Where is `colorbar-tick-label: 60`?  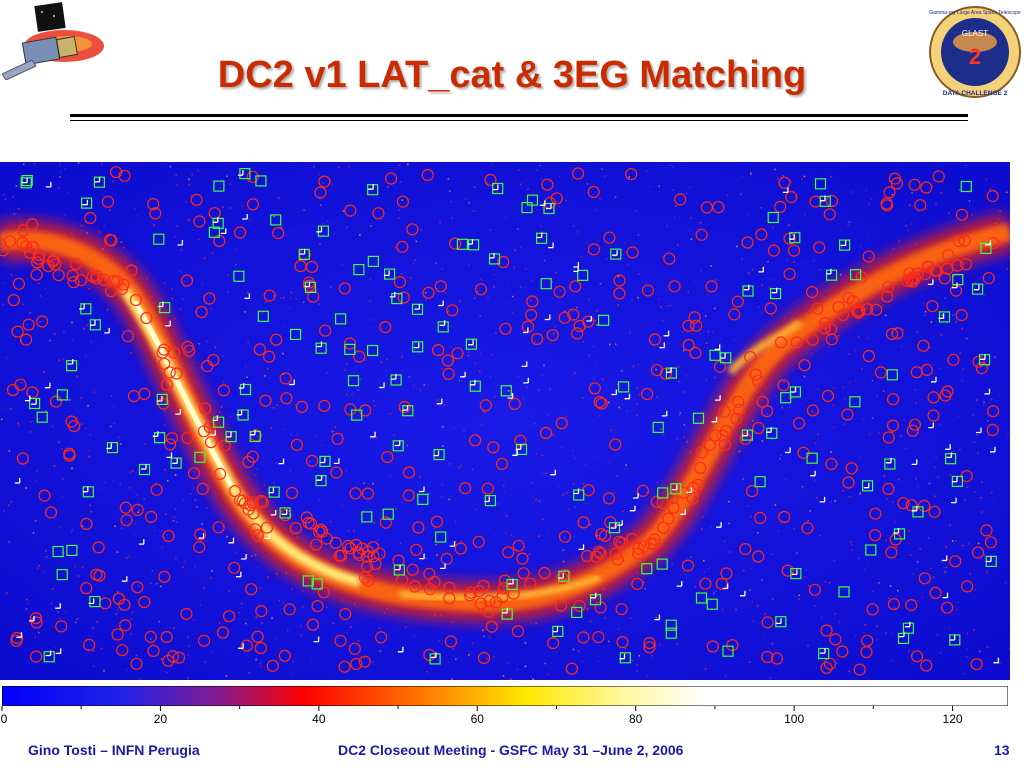 colorbar-tick-label: 60 is located at coordinates (477, 719).